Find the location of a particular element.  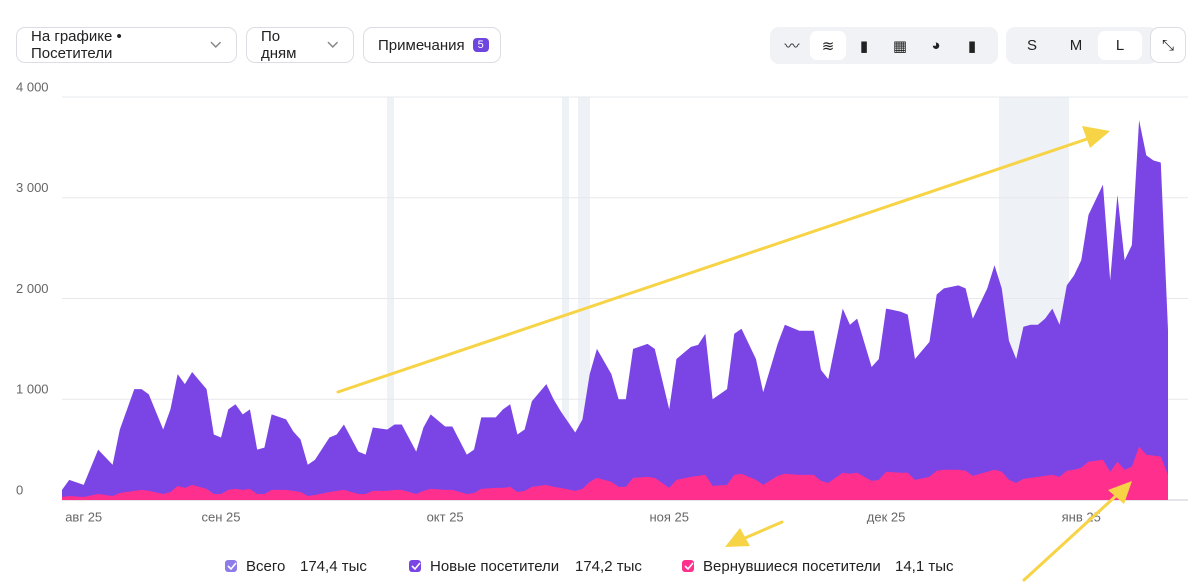

collapse-button: ⤡ is located at coordinates (1168, 45).